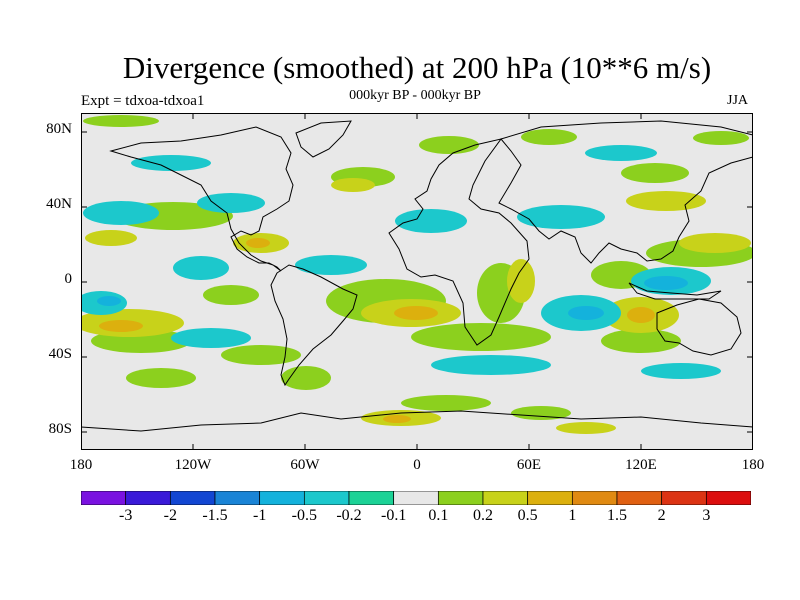  What do you see at coordinates (675, 291) in the screenshot?
I see `indonesia-coastline` at bounding box center [675, 291].